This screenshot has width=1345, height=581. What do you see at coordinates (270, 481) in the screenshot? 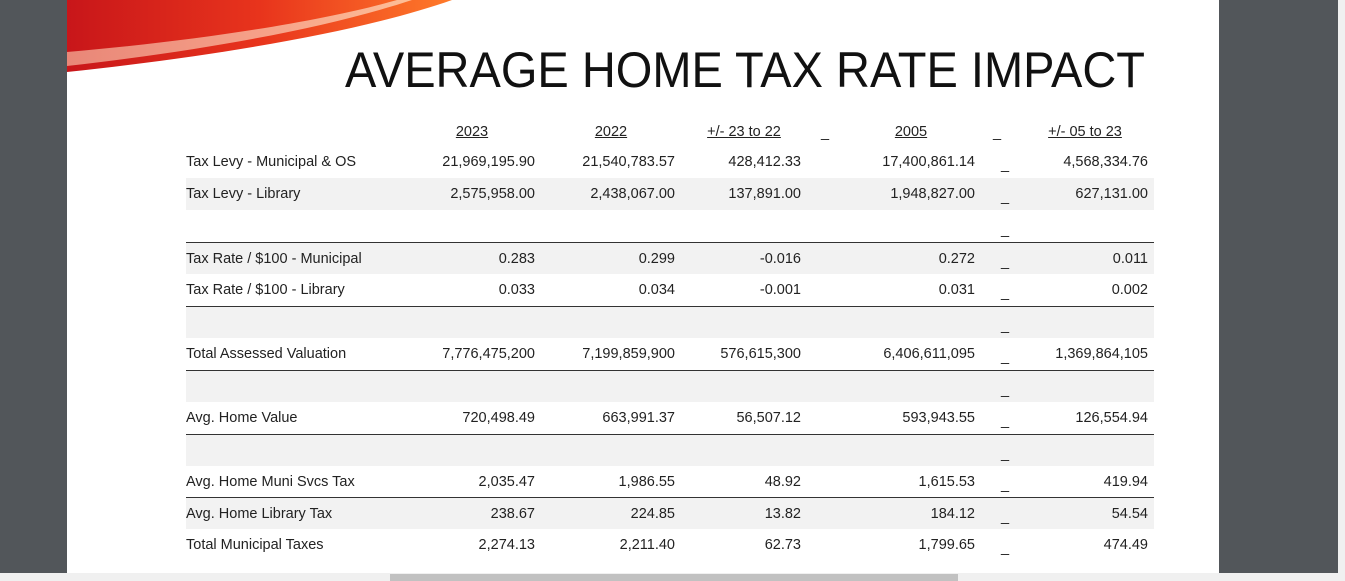
I see `row-label: Avg. Home Muni Svcs Tax` at bounding box center [270, 481].